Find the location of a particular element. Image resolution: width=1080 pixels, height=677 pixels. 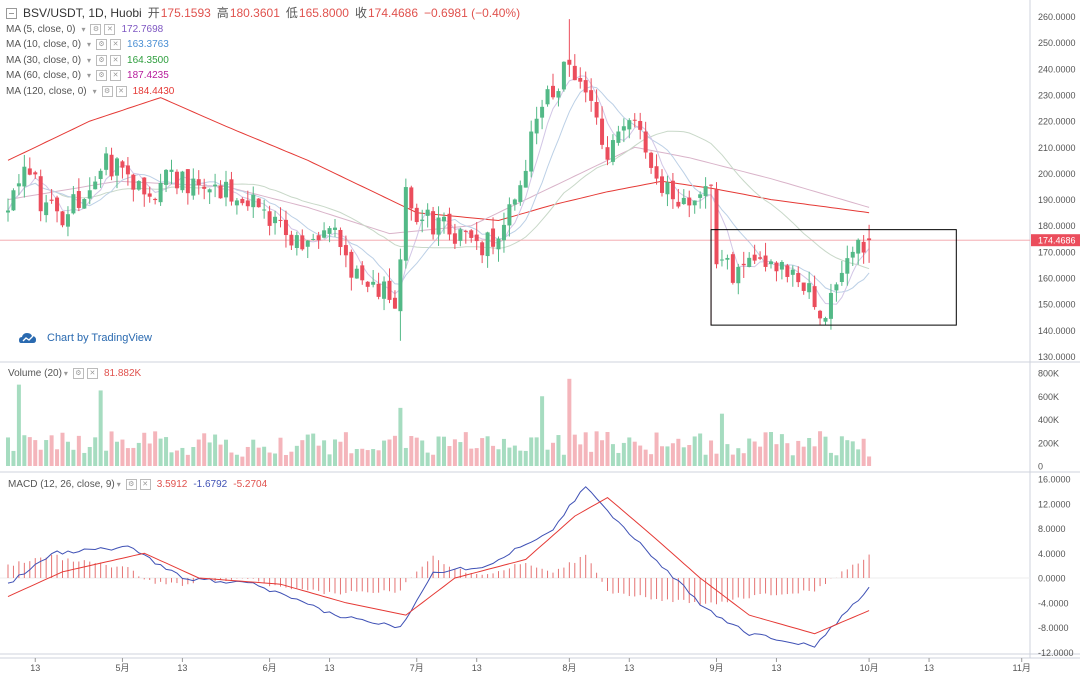

tradingview-watermark: Chart by TradingView is located at coordinates (85, 338).